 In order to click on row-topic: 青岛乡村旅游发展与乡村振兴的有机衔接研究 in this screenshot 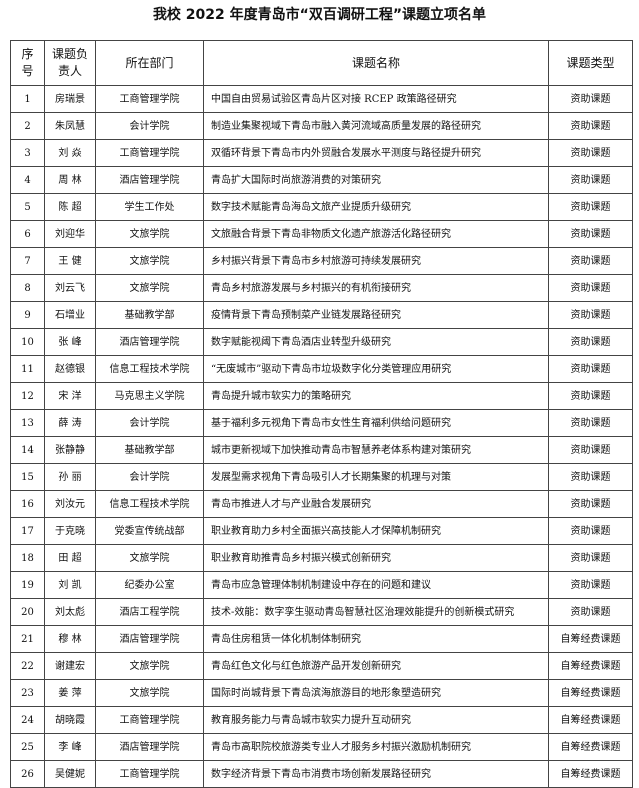, I will do `click(376, 288)`.